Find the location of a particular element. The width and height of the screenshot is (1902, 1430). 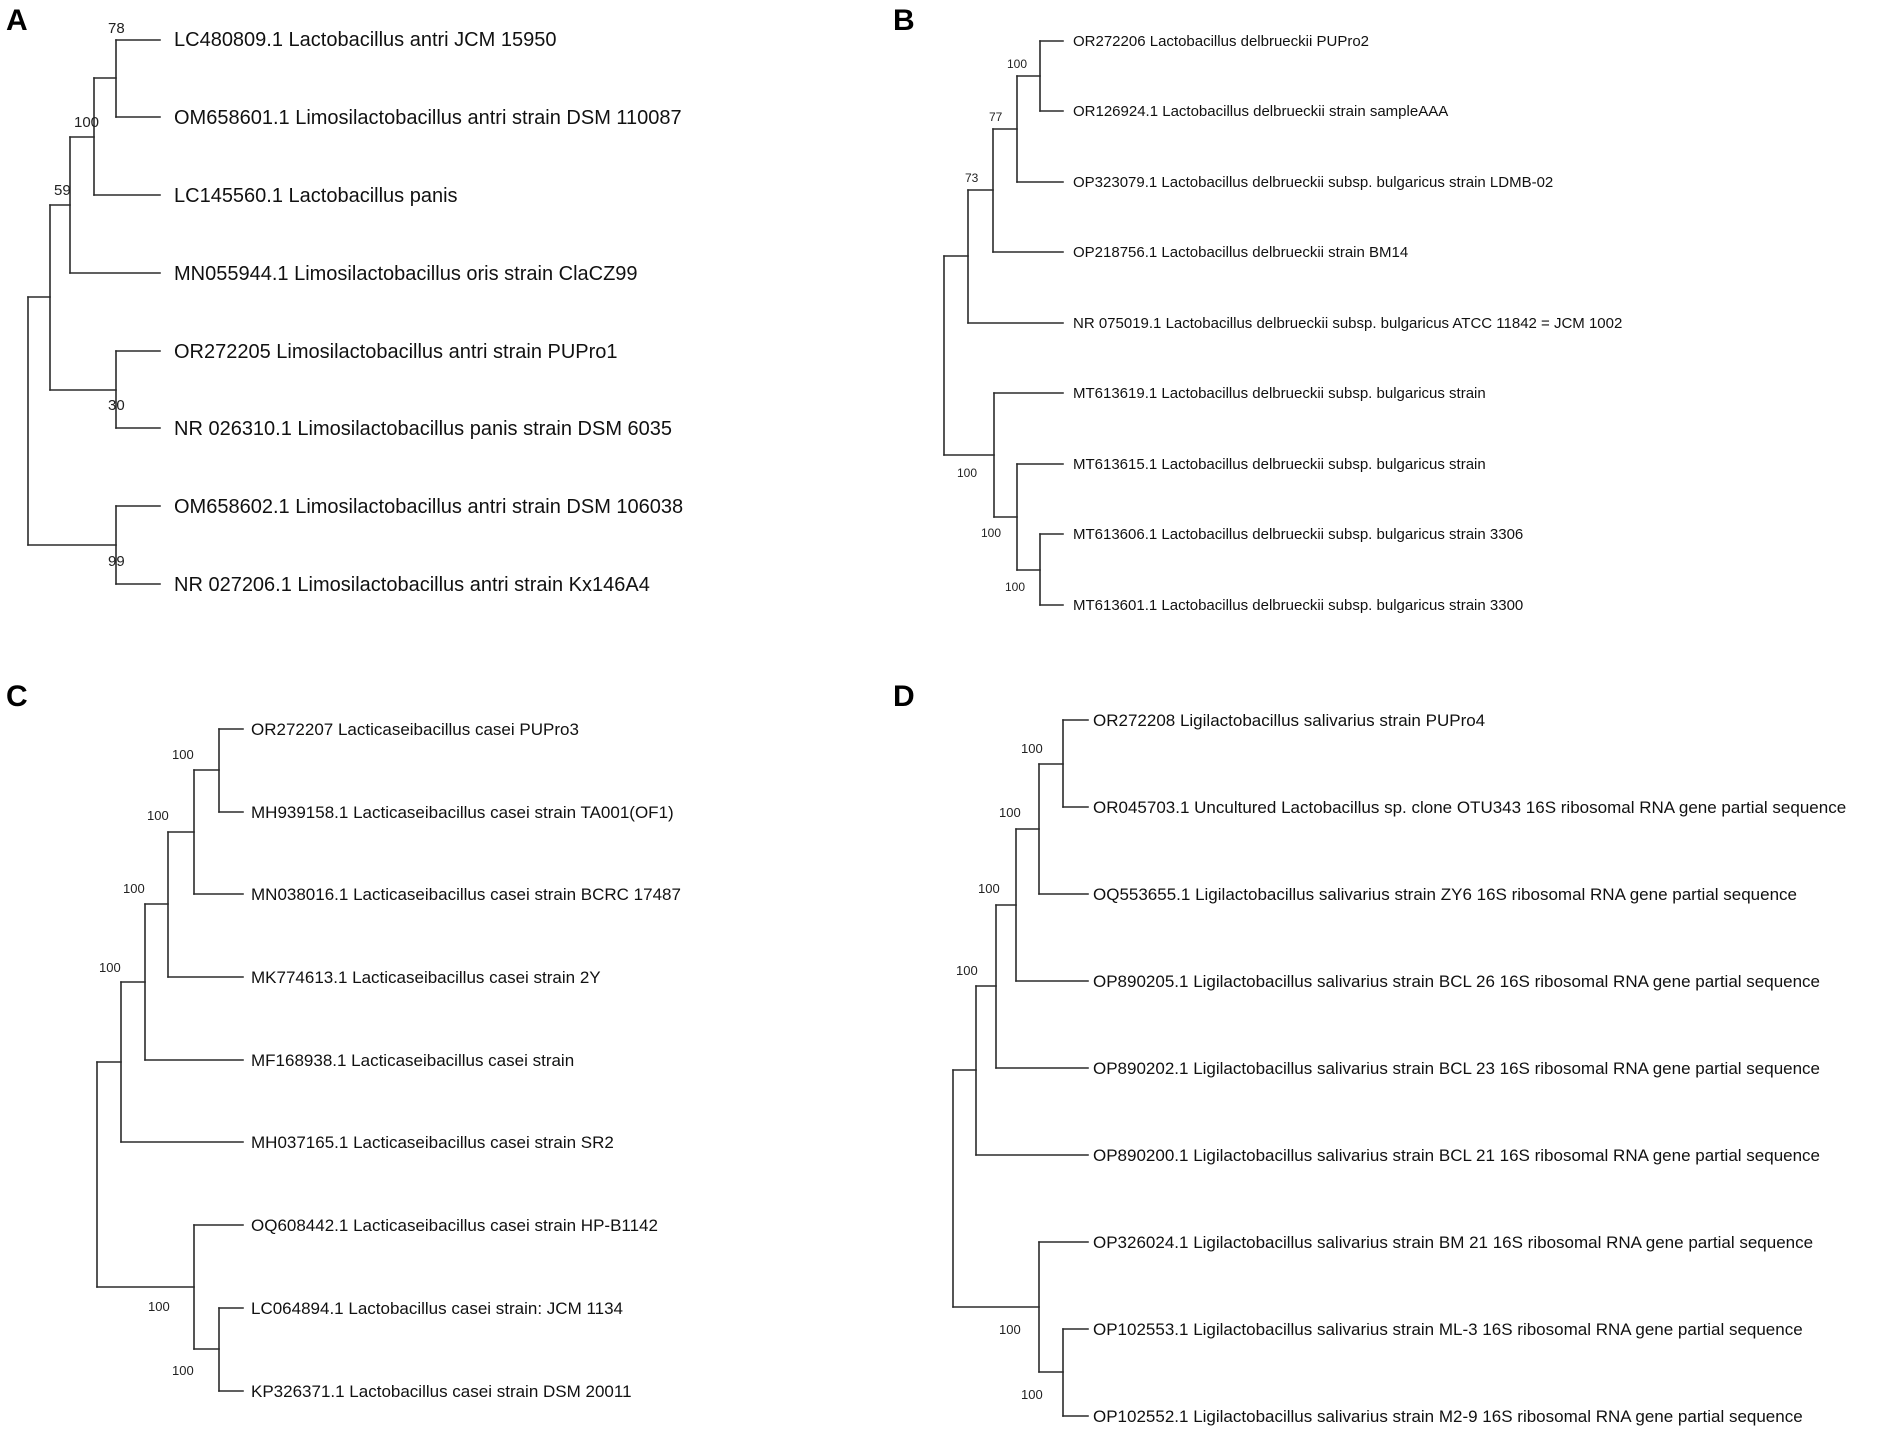

panel-c-branches is located at coordinates (170, 1060).